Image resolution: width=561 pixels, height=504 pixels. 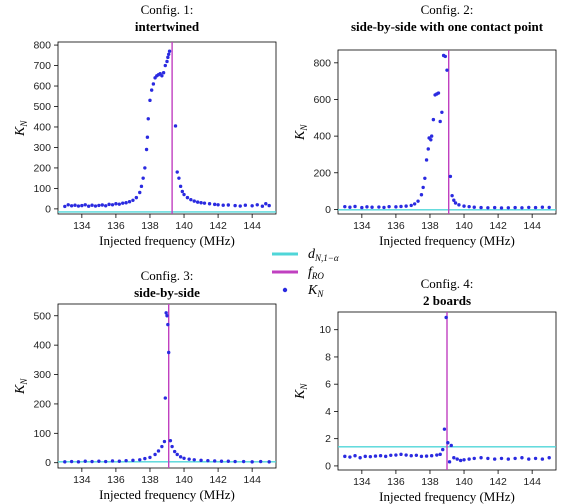 What do you see at coordinates (298, 273) in the screenshot?
I see `legend-item-fro: fRO` at bounding box center [298, 273].